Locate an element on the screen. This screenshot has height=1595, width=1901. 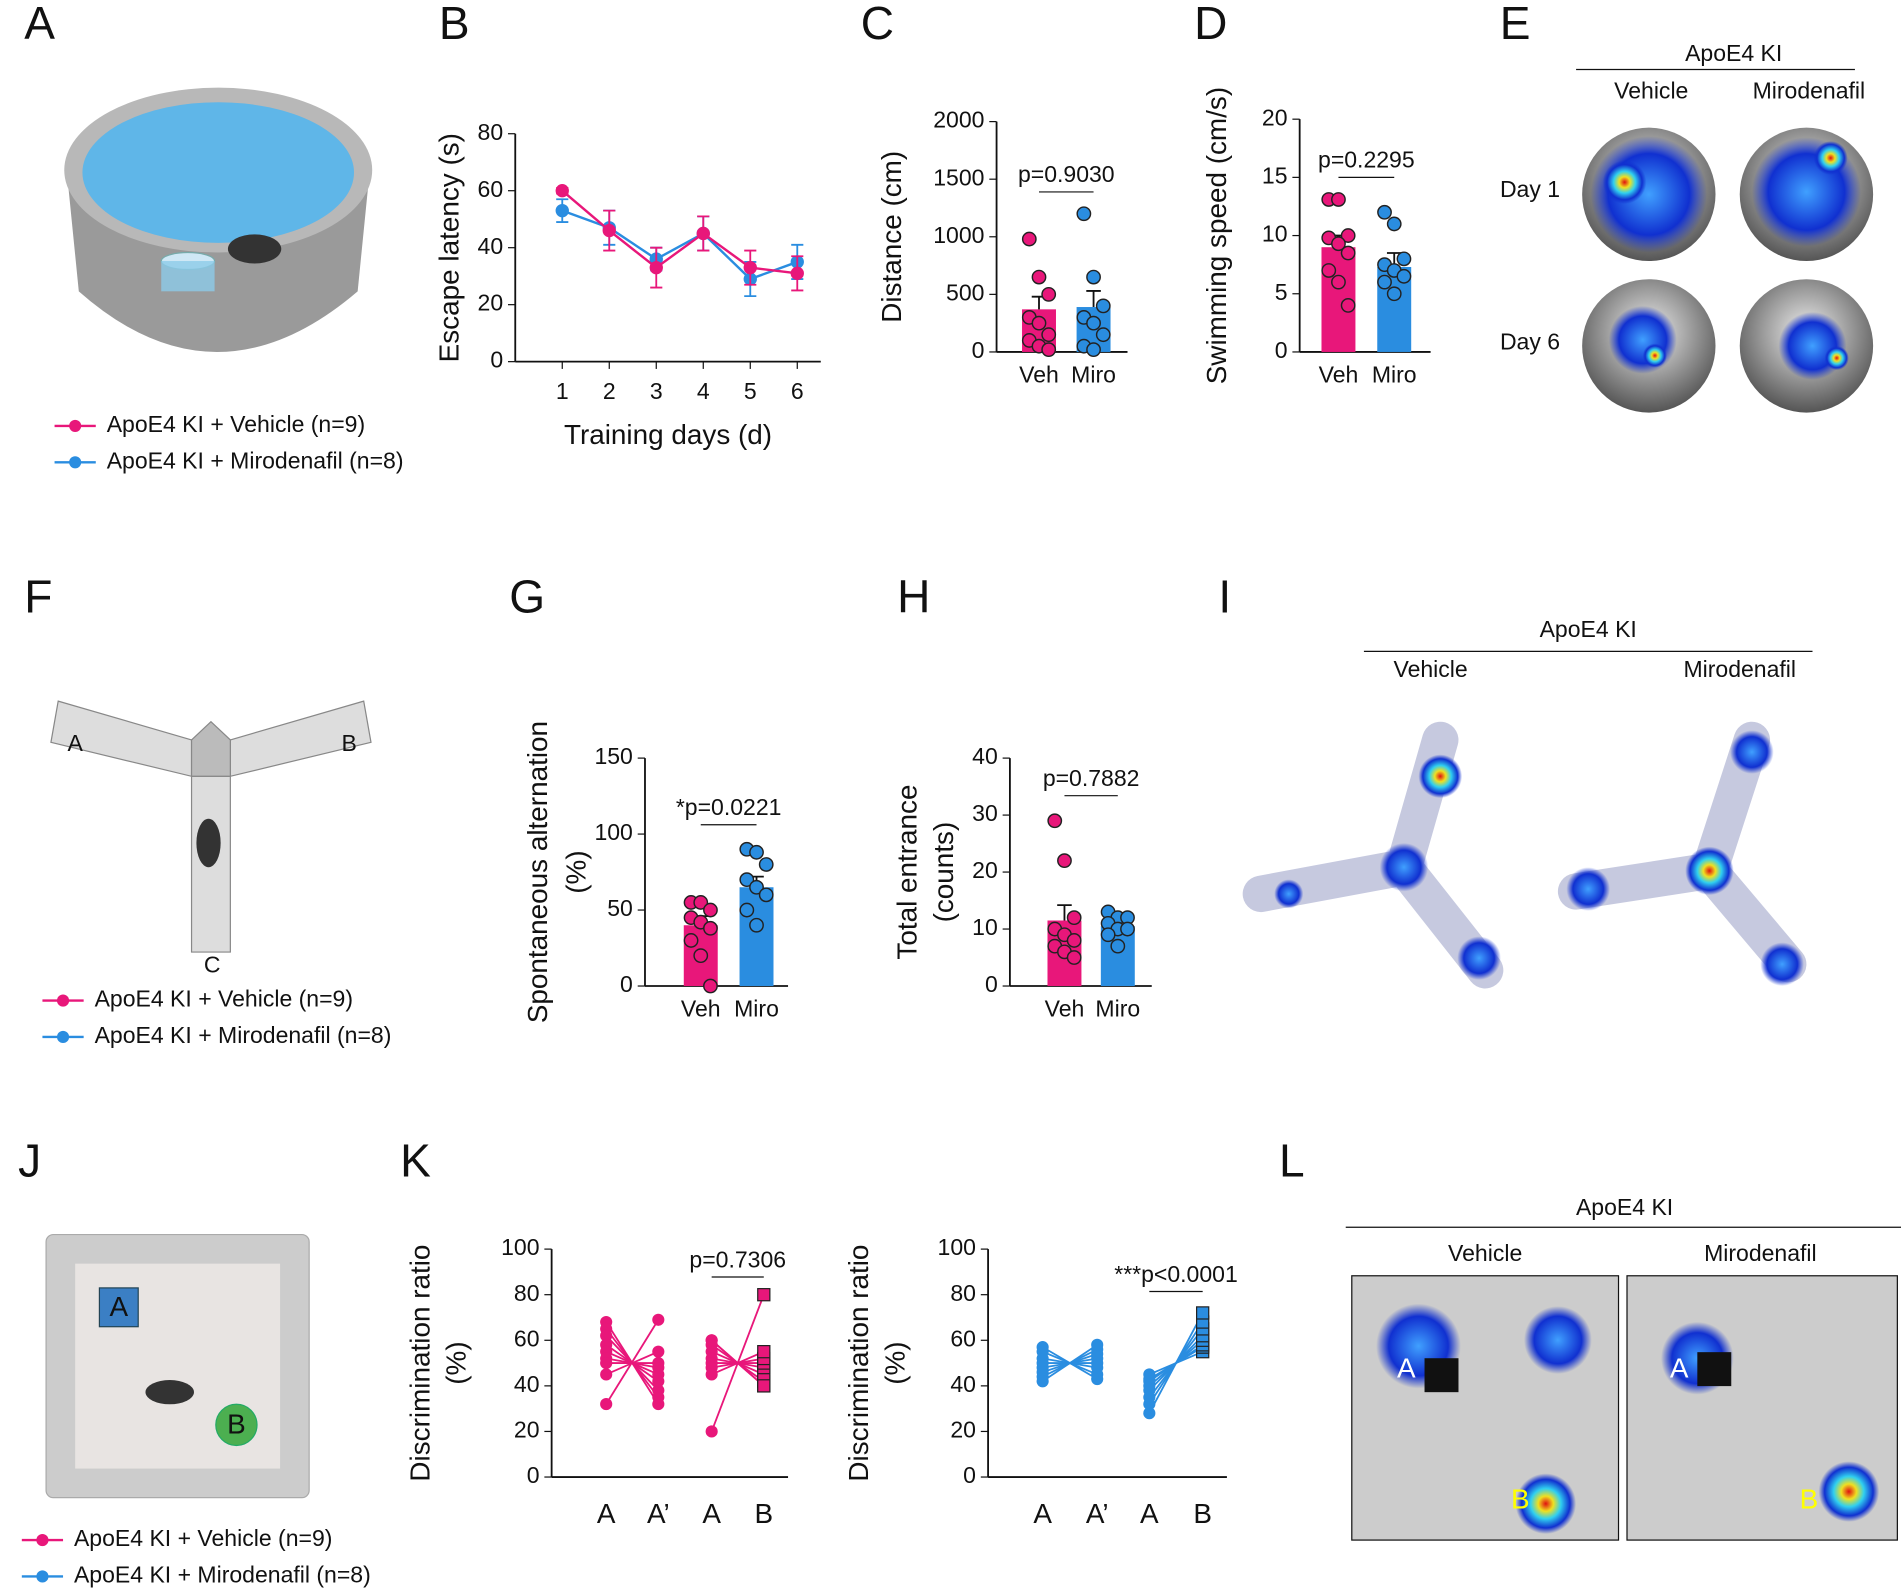
x-axis-label: Training days (d) is located at coordinates (668, 434).